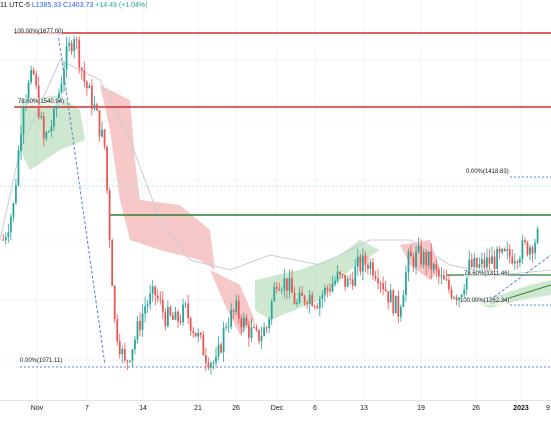 This screenshot has height=432, width=551. I want to click on time-axis: Nov 7 14 21 26 Dec 6 13 19 26 2023 9, so click(275, 416).